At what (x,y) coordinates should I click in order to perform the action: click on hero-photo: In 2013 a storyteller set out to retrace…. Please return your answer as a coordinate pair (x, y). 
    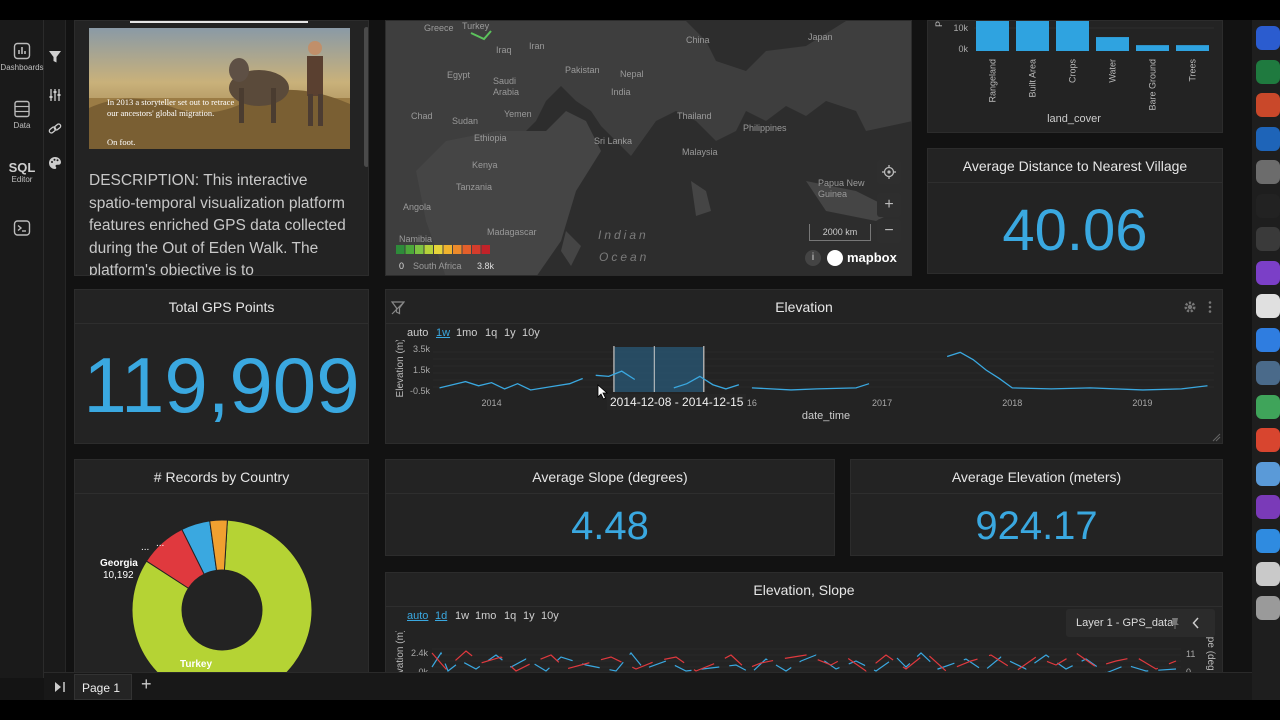
    Looking at the image, I should click on (219, 88).